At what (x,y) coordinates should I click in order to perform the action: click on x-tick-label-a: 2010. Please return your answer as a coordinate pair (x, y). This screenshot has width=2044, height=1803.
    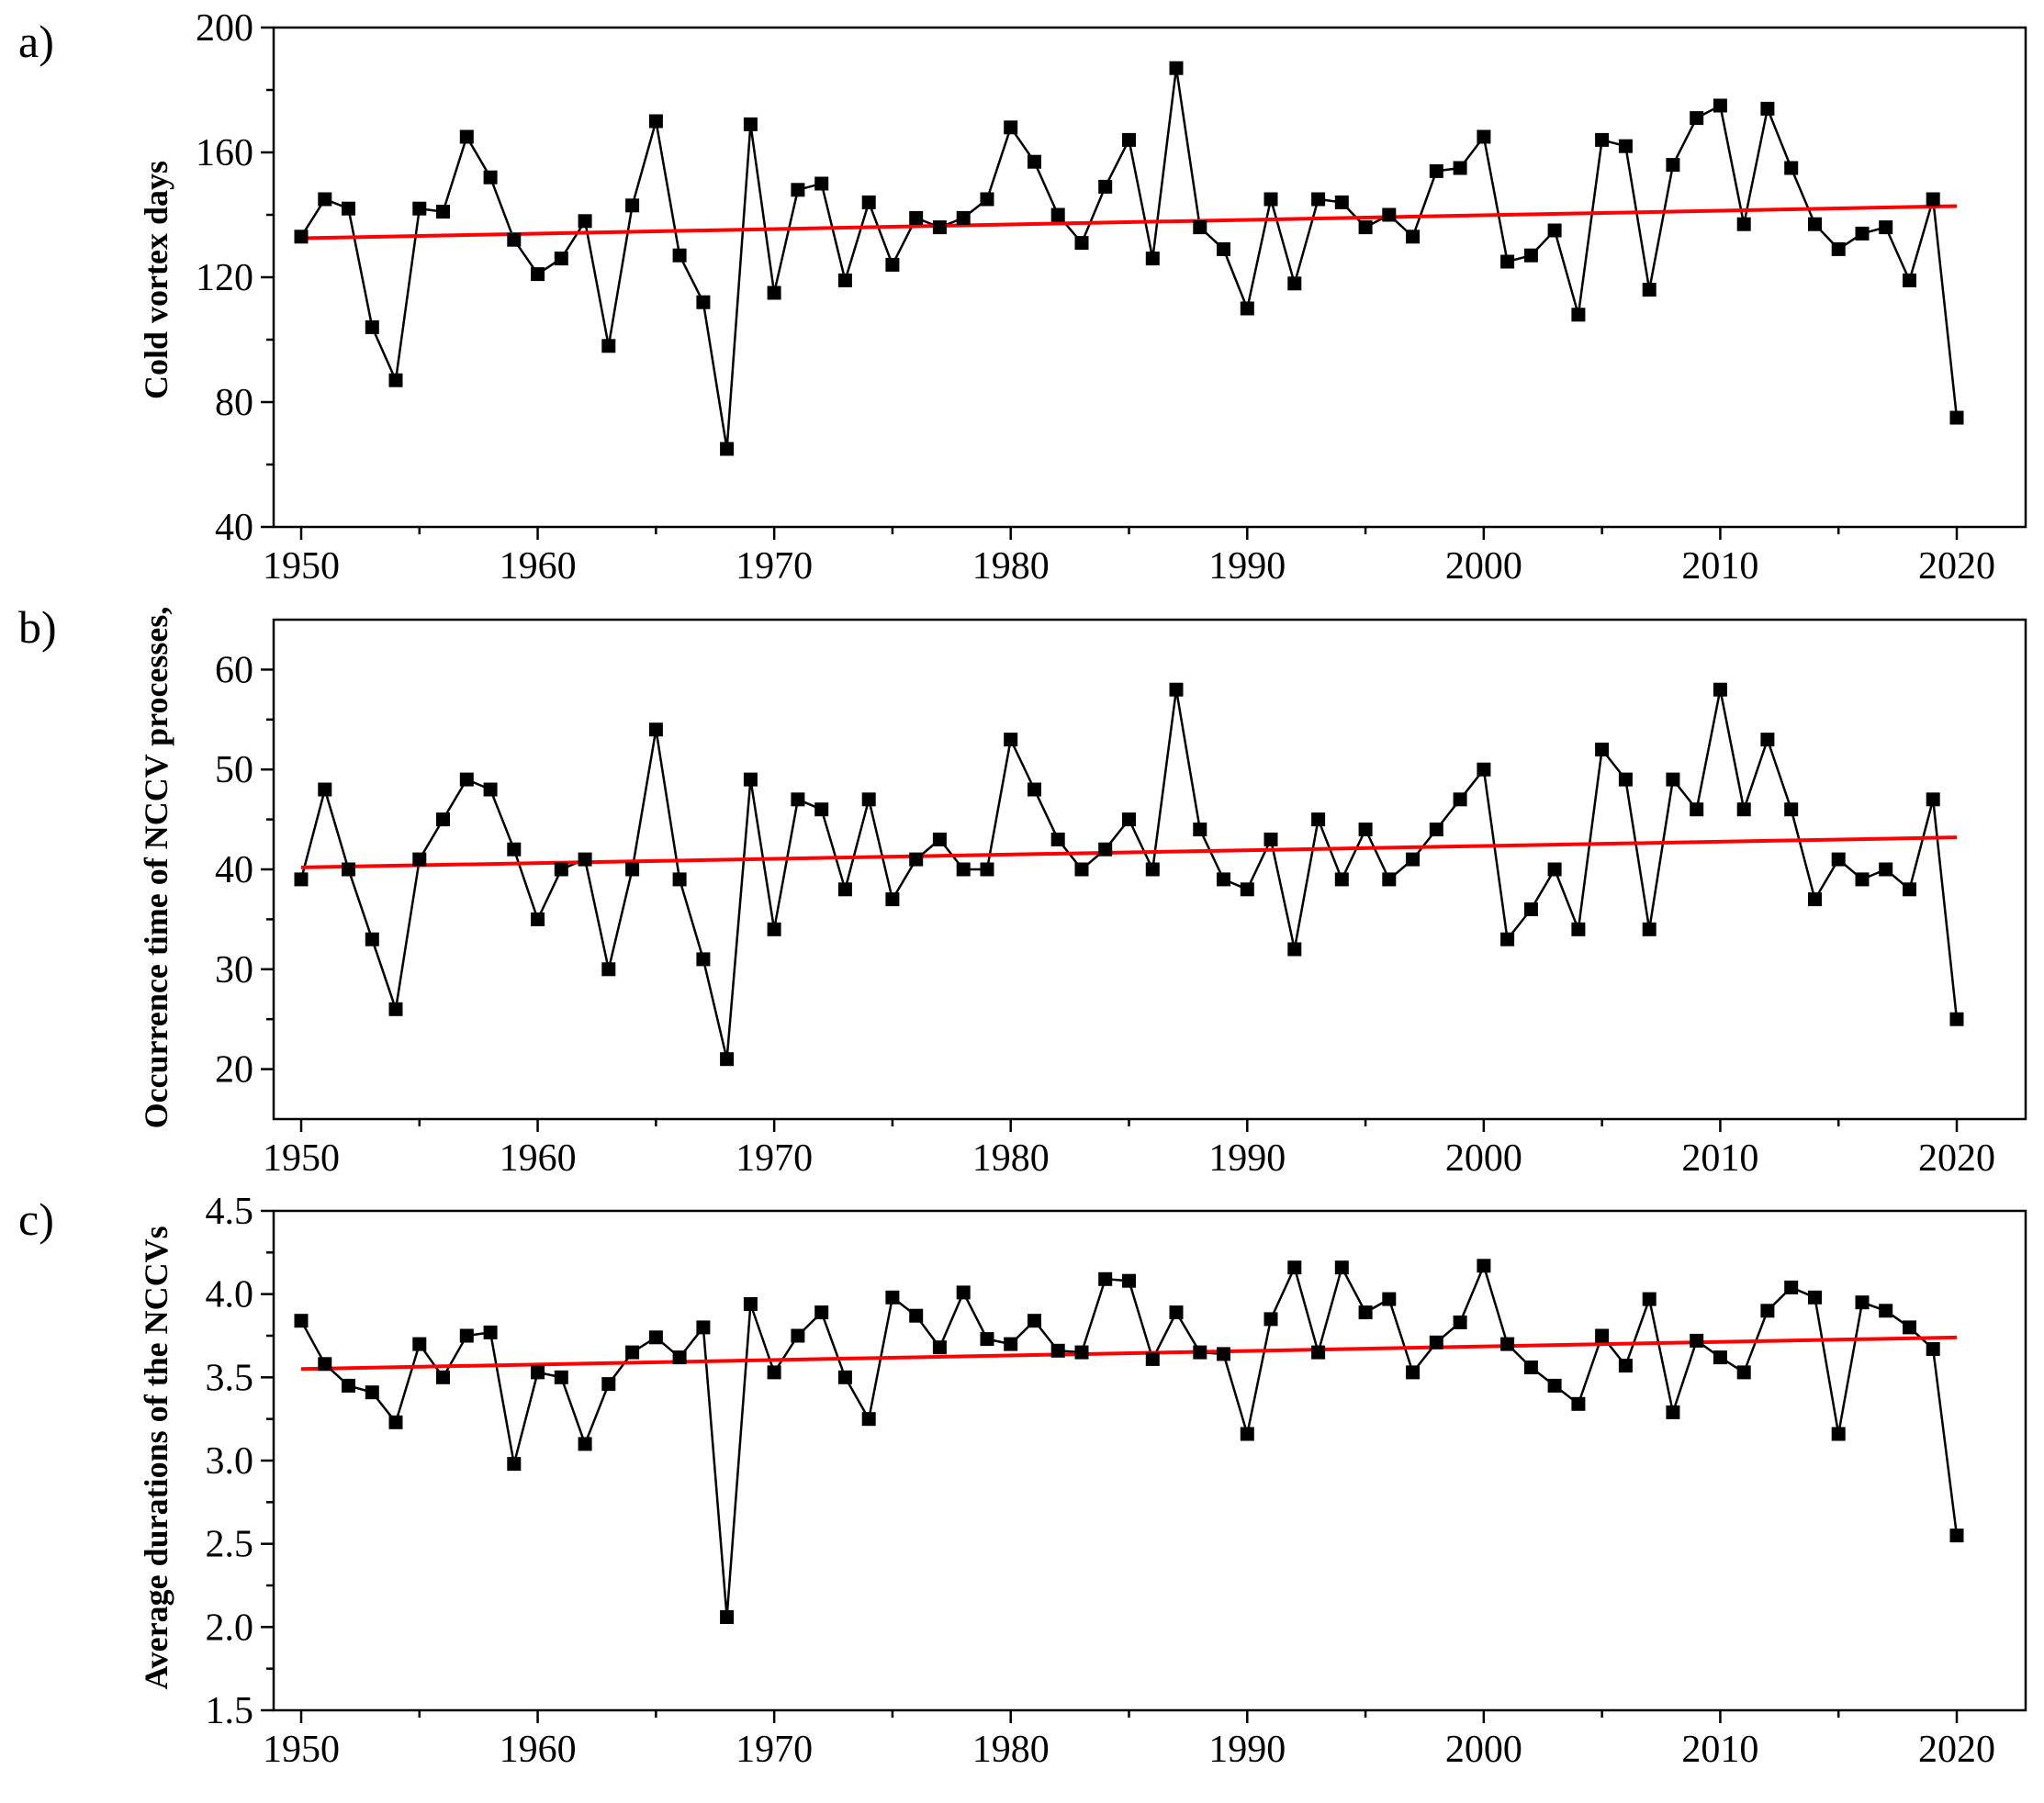
    Looking at the image, I should click on (1719, 566).